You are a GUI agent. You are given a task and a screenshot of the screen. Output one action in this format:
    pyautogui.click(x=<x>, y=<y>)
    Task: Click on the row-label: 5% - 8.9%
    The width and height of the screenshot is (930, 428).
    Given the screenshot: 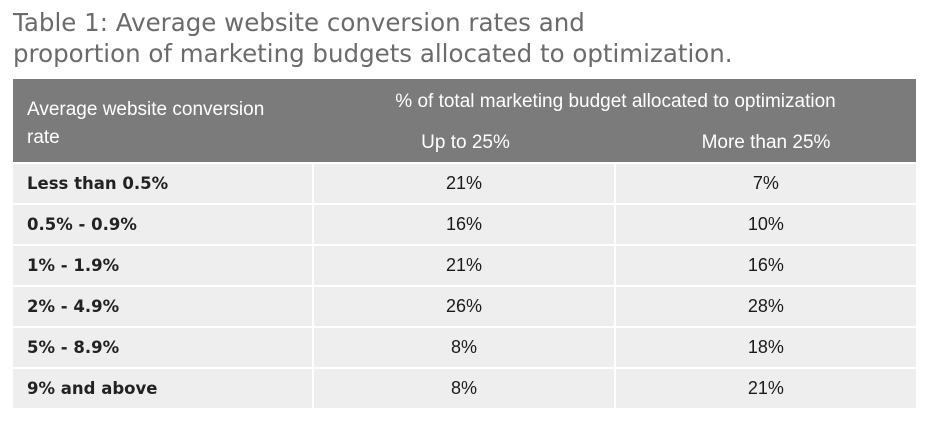 What is the action you would take?
    pyautogui.click(x=163, y=347)
    